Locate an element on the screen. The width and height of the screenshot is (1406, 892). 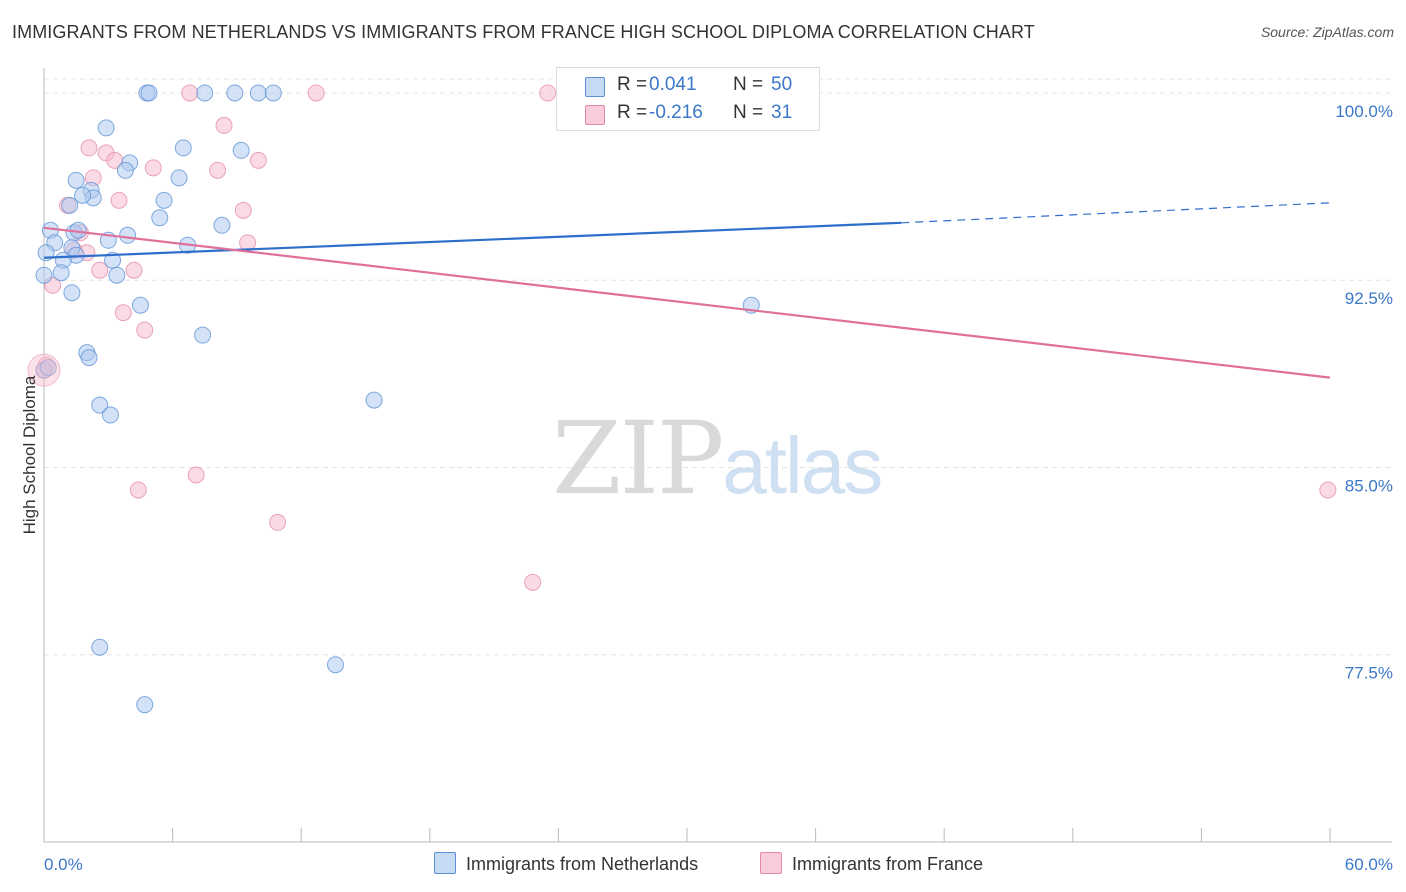
legend-item-france: Immigrants from France is located at coordinates (871, 863).